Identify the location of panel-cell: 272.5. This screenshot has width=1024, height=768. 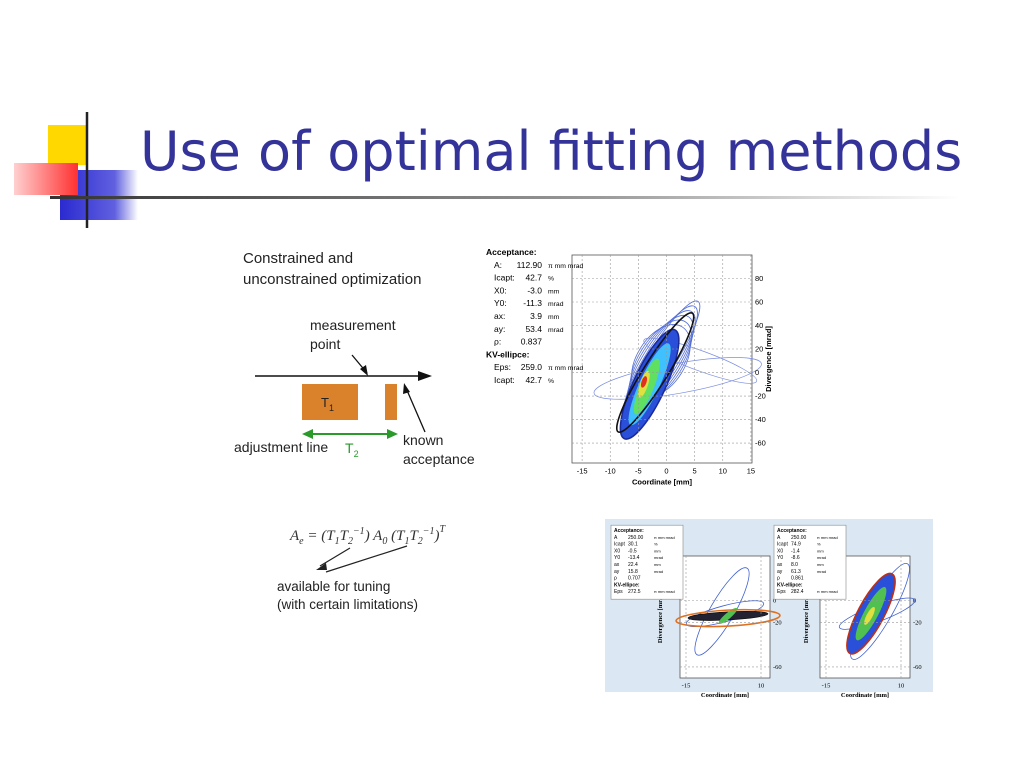
(634, 592).